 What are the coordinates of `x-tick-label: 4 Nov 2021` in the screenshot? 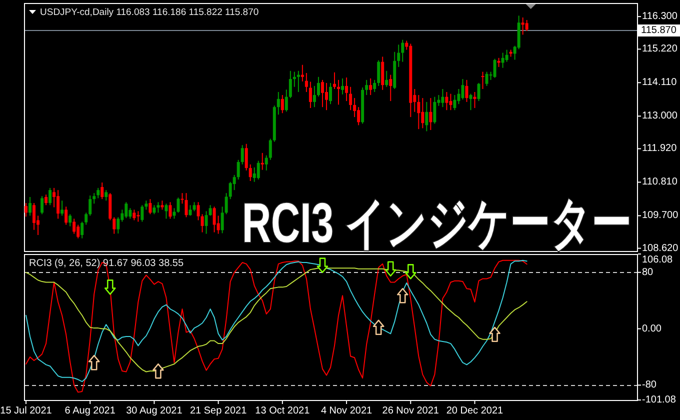 It's located at (346, 411).